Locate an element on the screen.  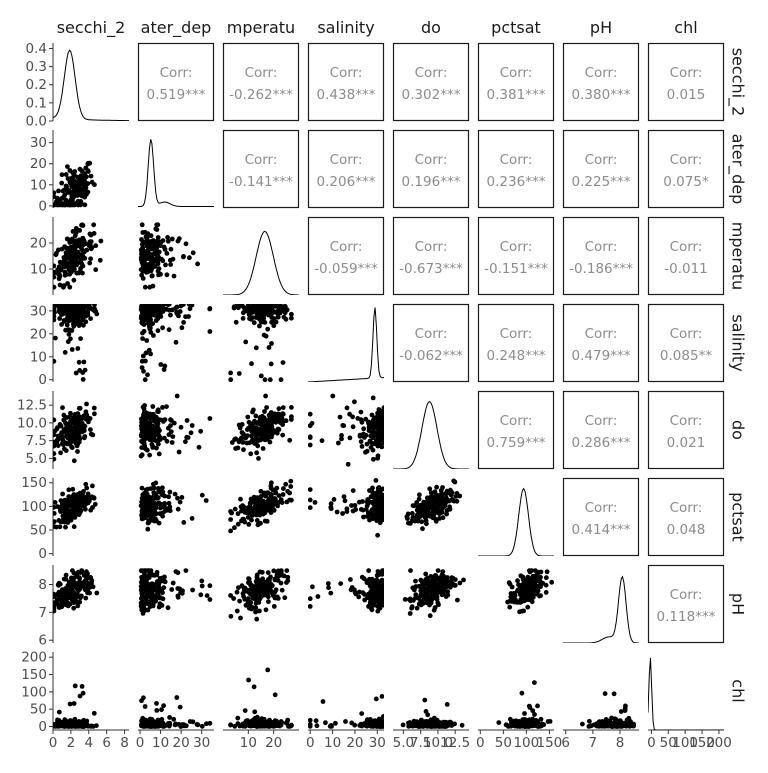
y-tick-label: 20 is located at coordinates (38, 334).